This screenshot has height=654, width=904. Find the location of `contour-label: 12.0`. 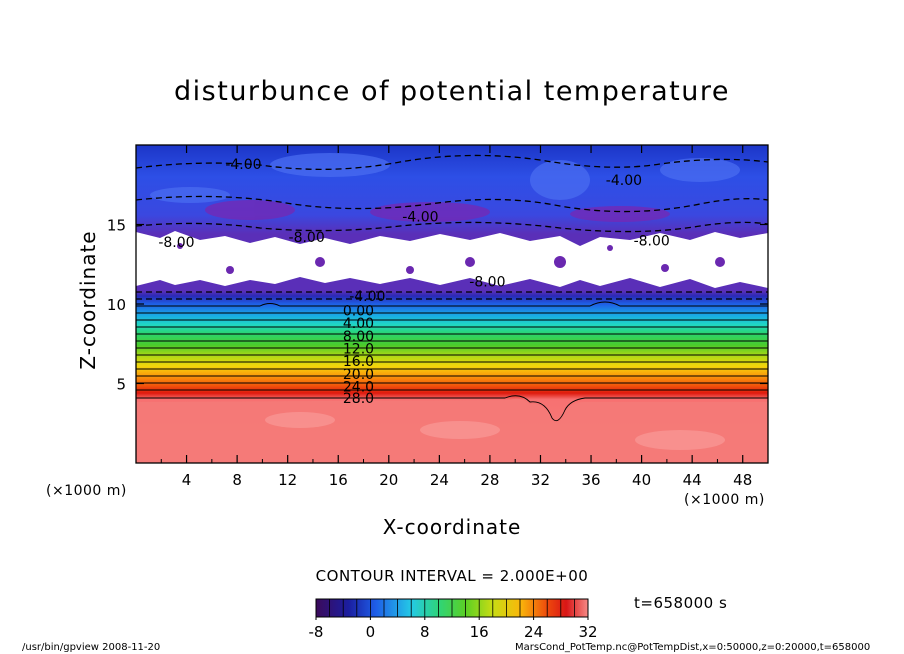

contour-label: 12.0 is located at coordinates (358, 350).